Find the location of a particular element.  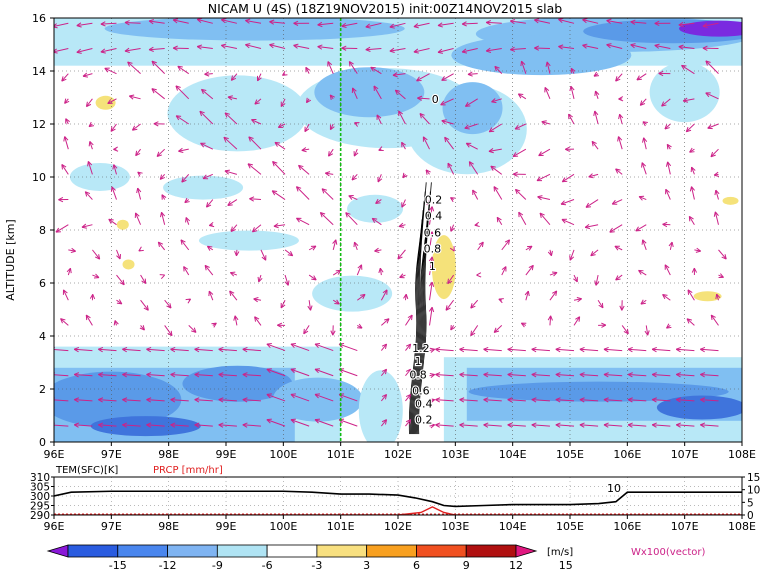

surface-x-tick-label: 102E is located at coordinates (398, 526).